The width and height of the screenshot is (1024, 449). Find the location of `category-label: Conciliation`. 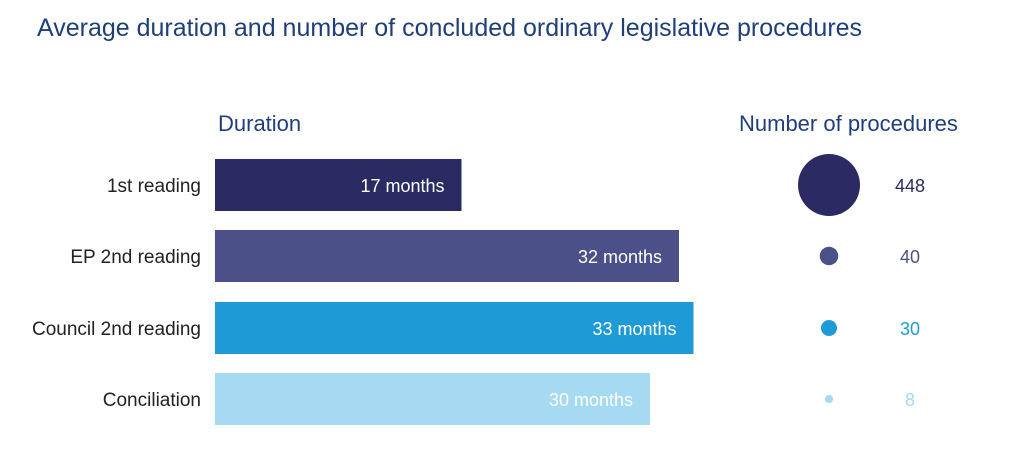

category-label: Conciliation is located at coordinates (152, 400).